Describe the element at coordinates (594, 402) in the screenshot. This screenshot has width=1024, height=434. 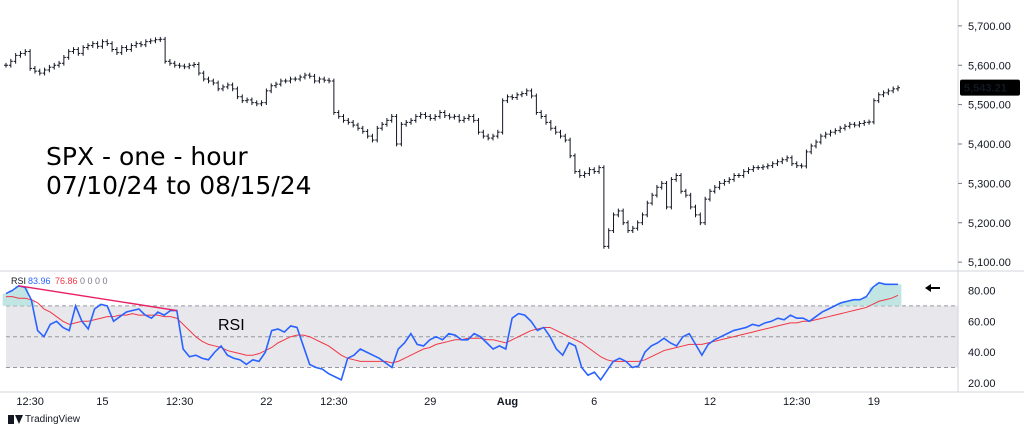
I see `time-tick-label: 6` at that location.